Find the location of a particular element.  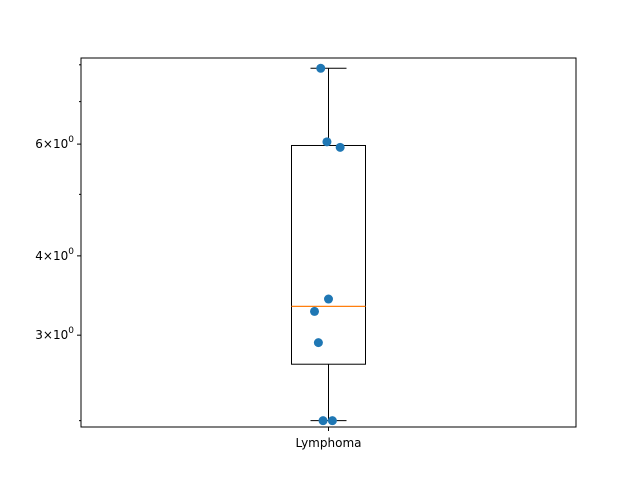

points-group is located at coordinates (327, 244).